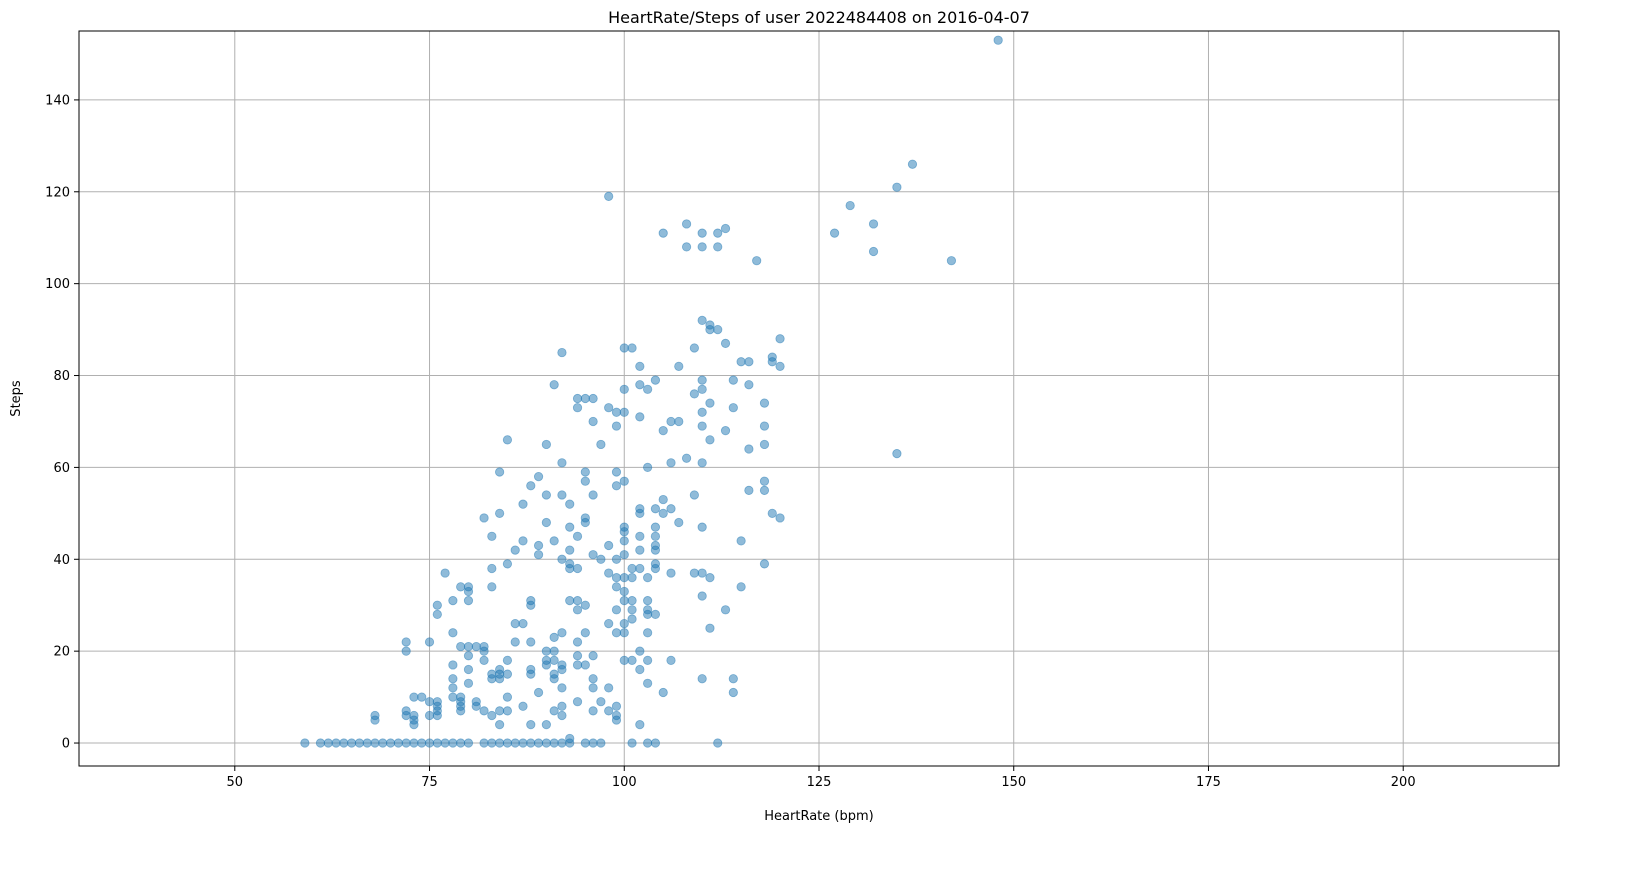  Describe the element at coordinates (57, 100) in the screenshot. I see `y-tick-label: 140` at that location.